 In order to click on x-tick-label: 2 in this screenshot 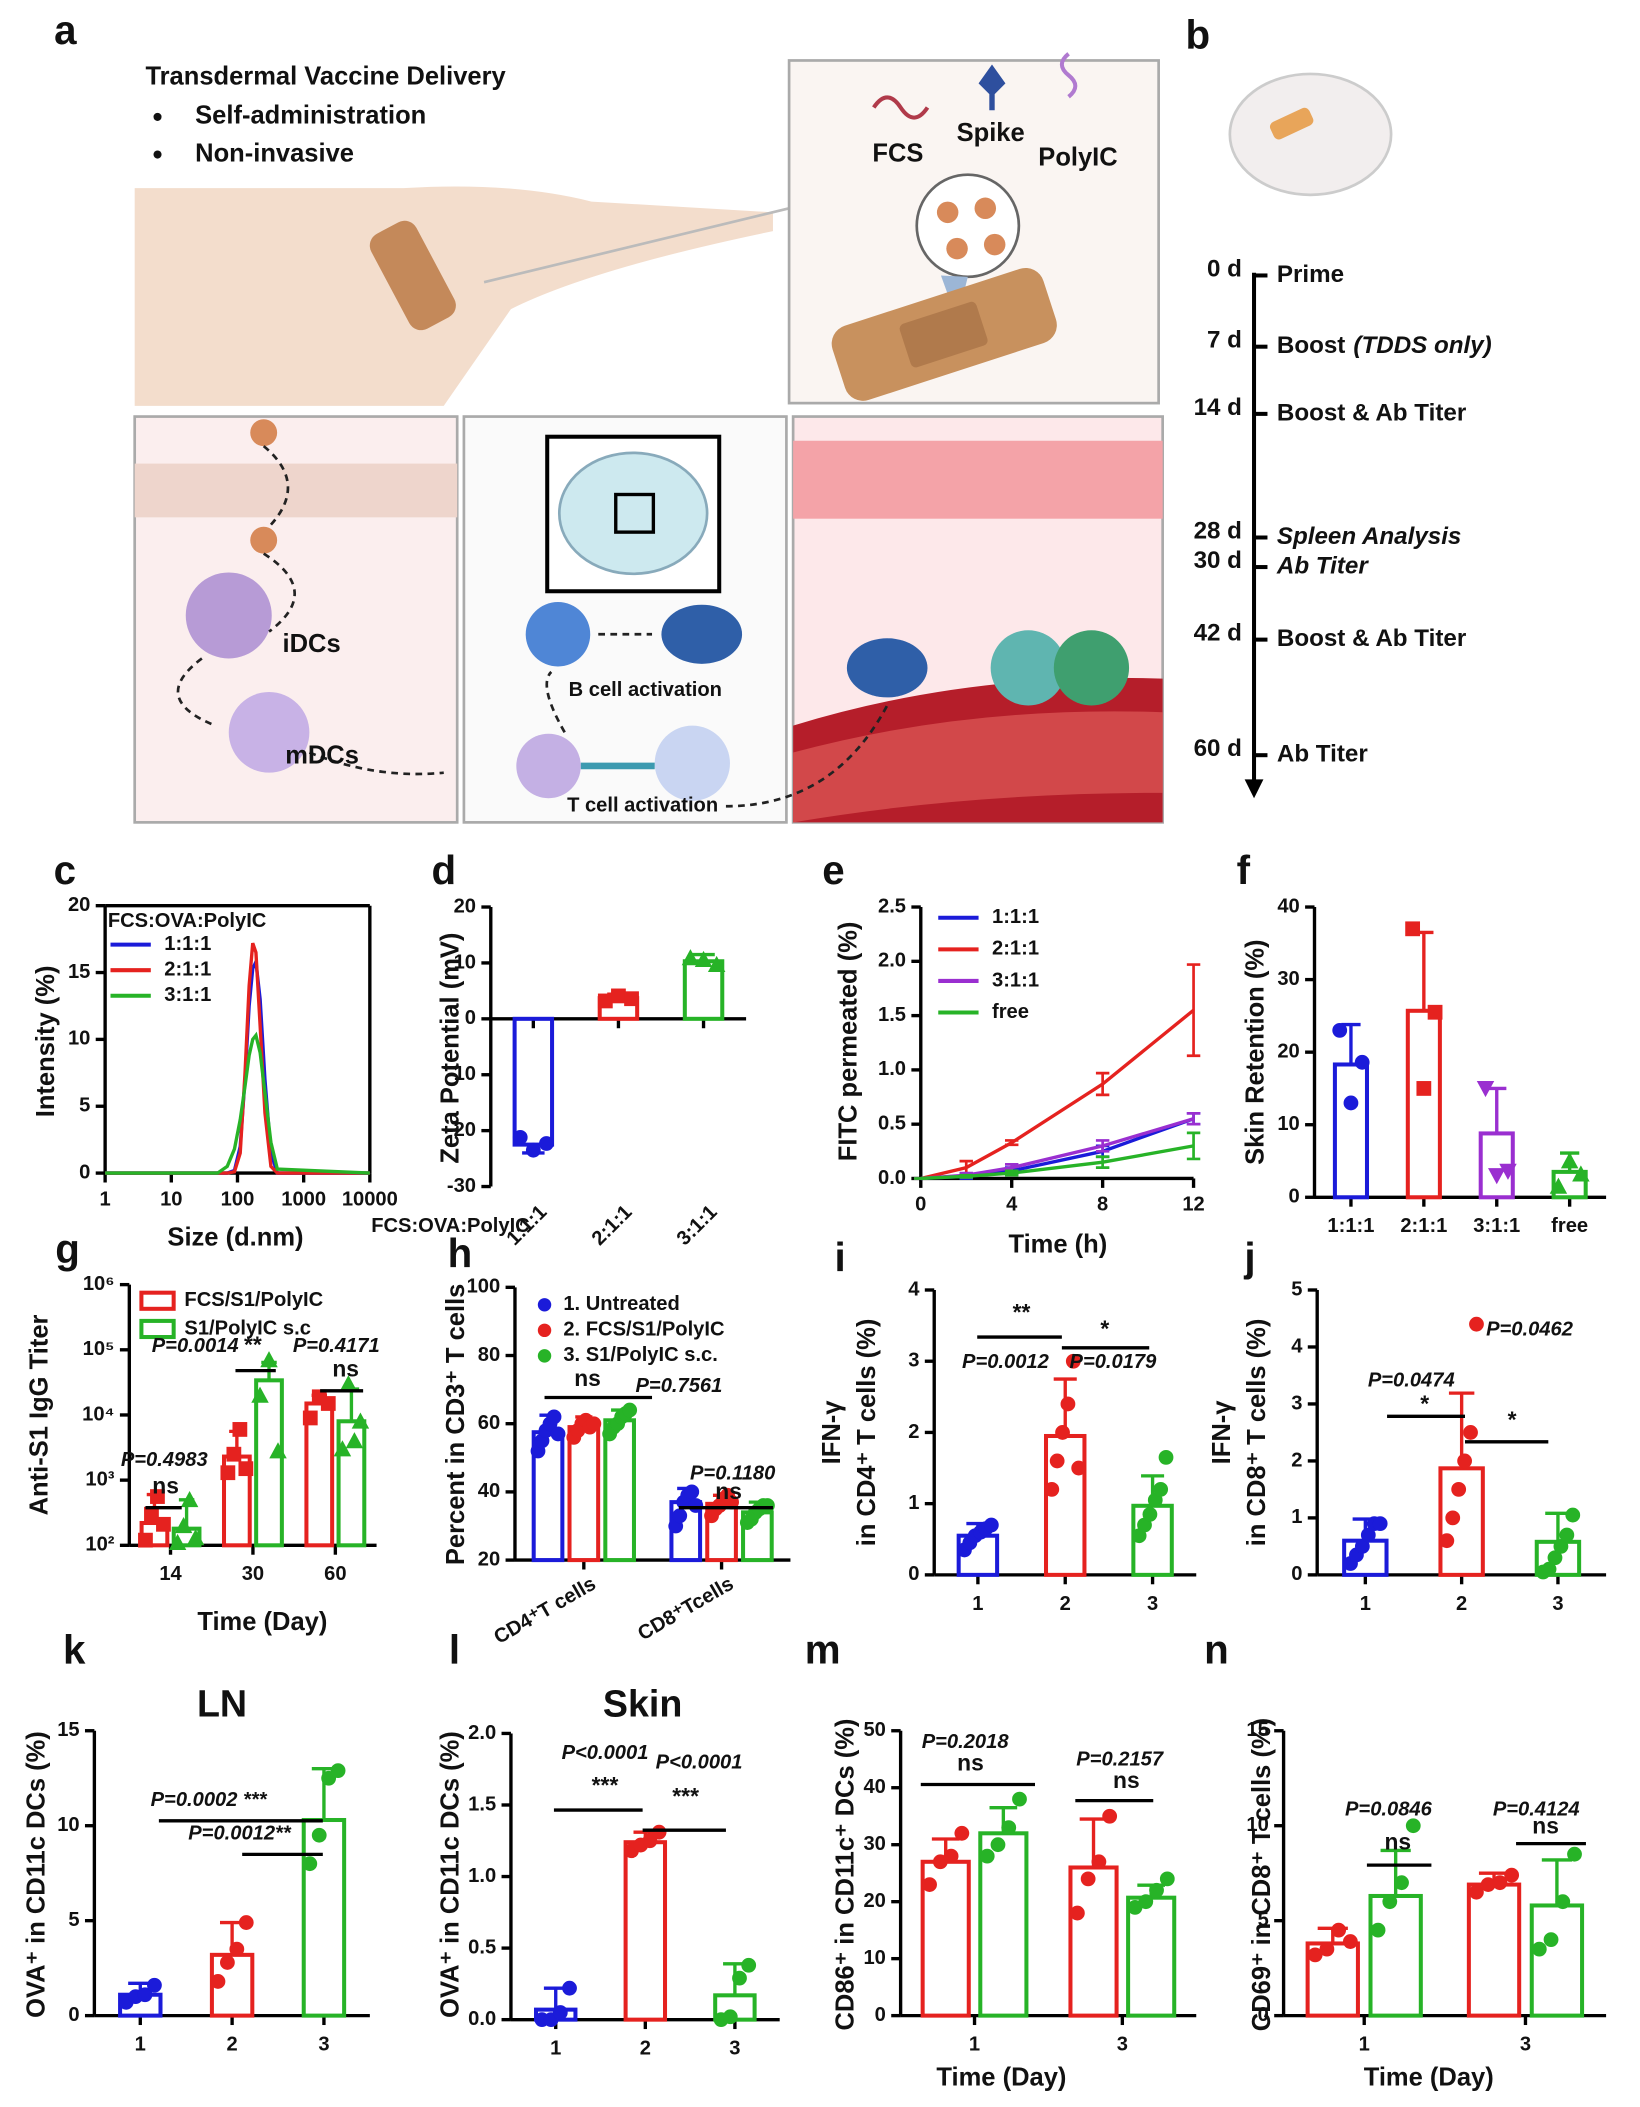, I will do `click(1461, 1604)`.